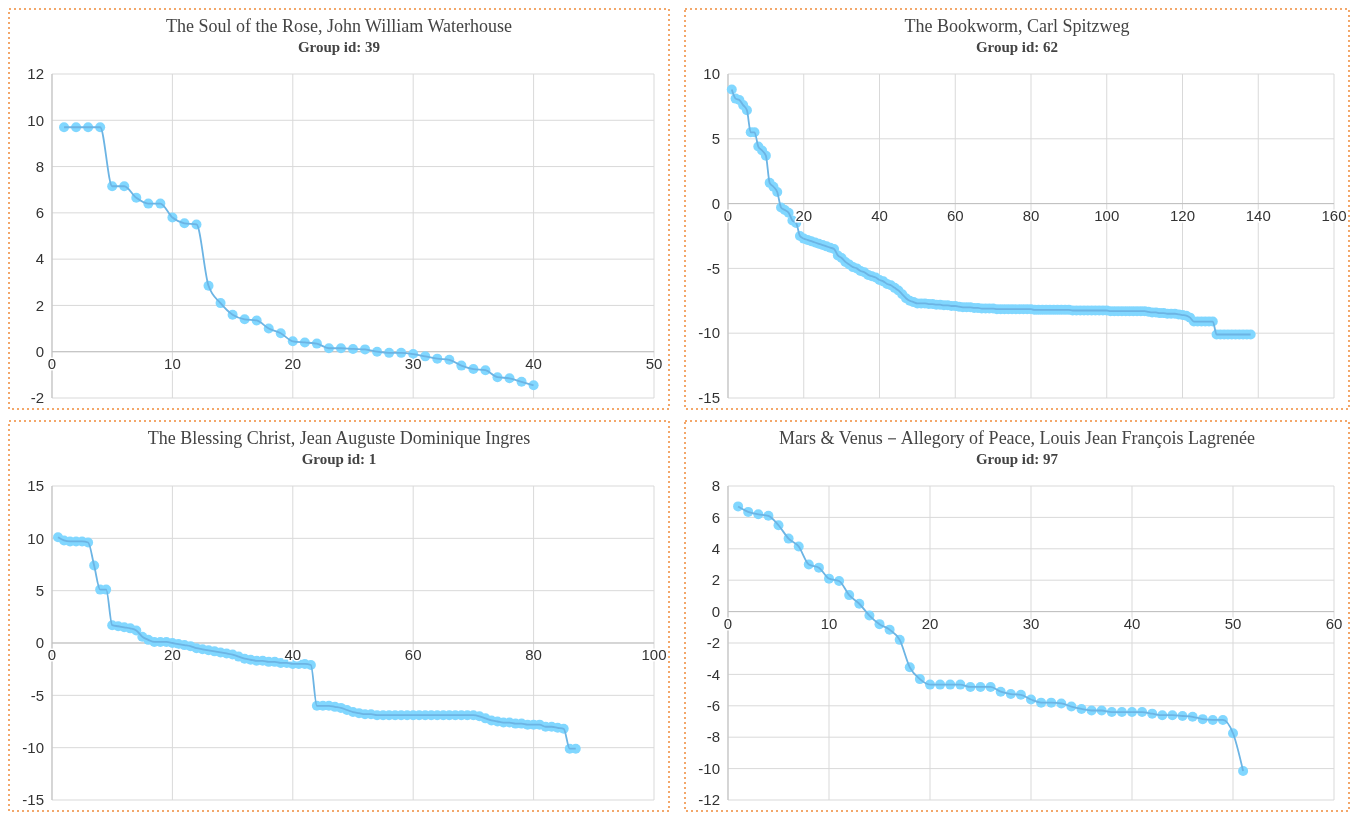 This screenshot has height=818, width=1360. I want to click on tick-halo: 160, so click(1334, 215).